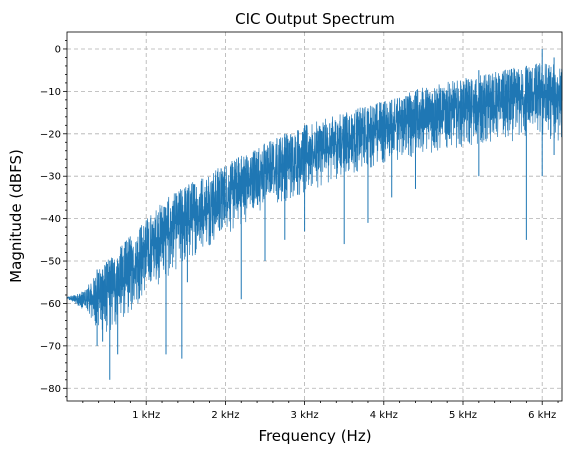 The image size is (572, 455). Describe the element at coordinates (305, 415) in the screenshot. I see `x-tick-label: 3 kHz` at that location.